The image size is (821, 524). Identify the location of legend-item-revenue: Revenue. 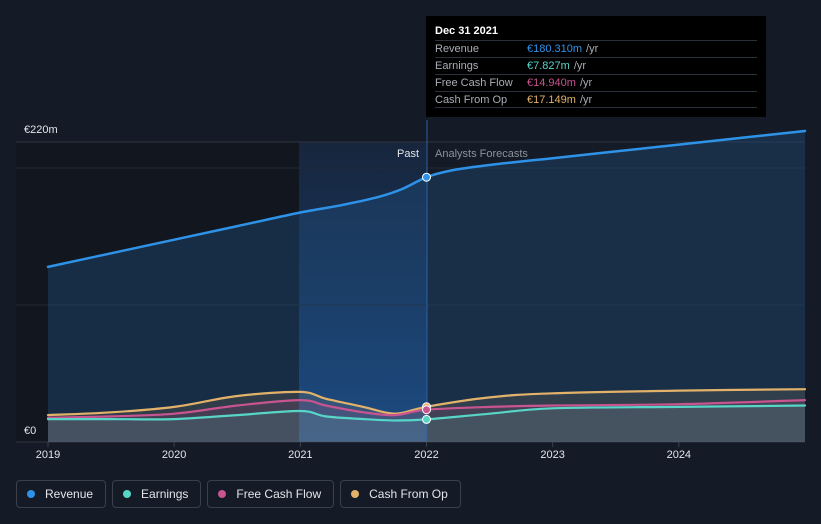
(61, 494).